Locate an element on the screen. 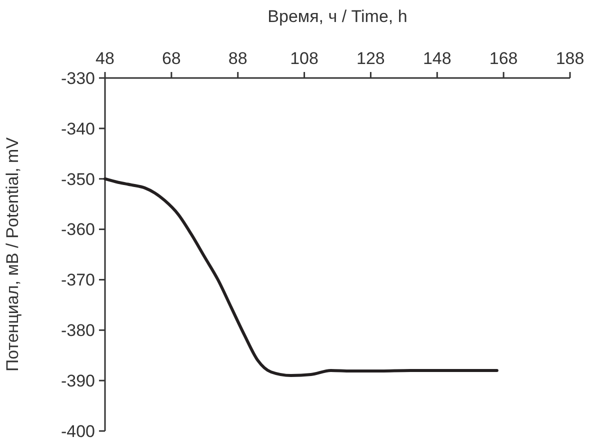  x-tick-label: 108 is located at coordinates (304, 58).